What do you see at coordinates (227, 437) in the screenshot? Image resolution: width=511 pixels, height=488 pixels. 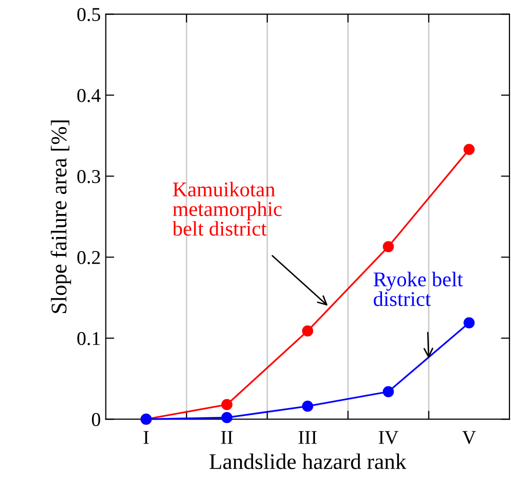 I see `x-tick-label: II` at bounding box center [227, 437].